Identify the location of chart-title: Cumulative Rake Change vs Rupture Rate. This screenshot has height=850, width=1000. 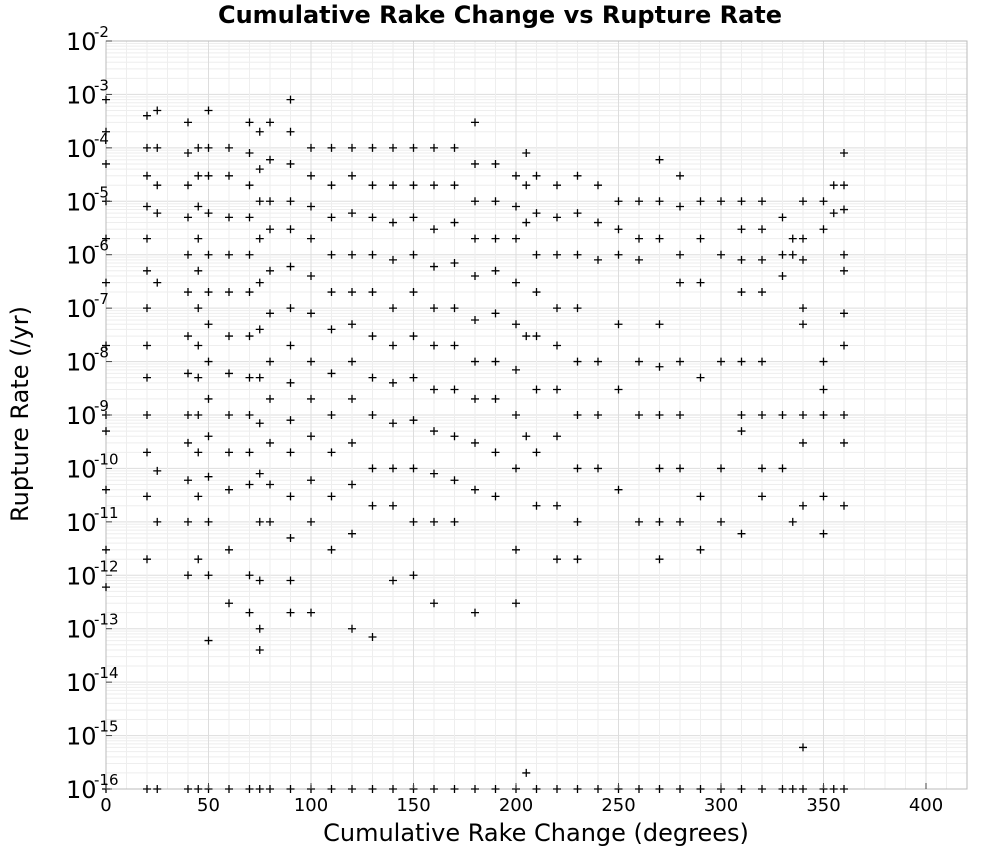
(500, 15).